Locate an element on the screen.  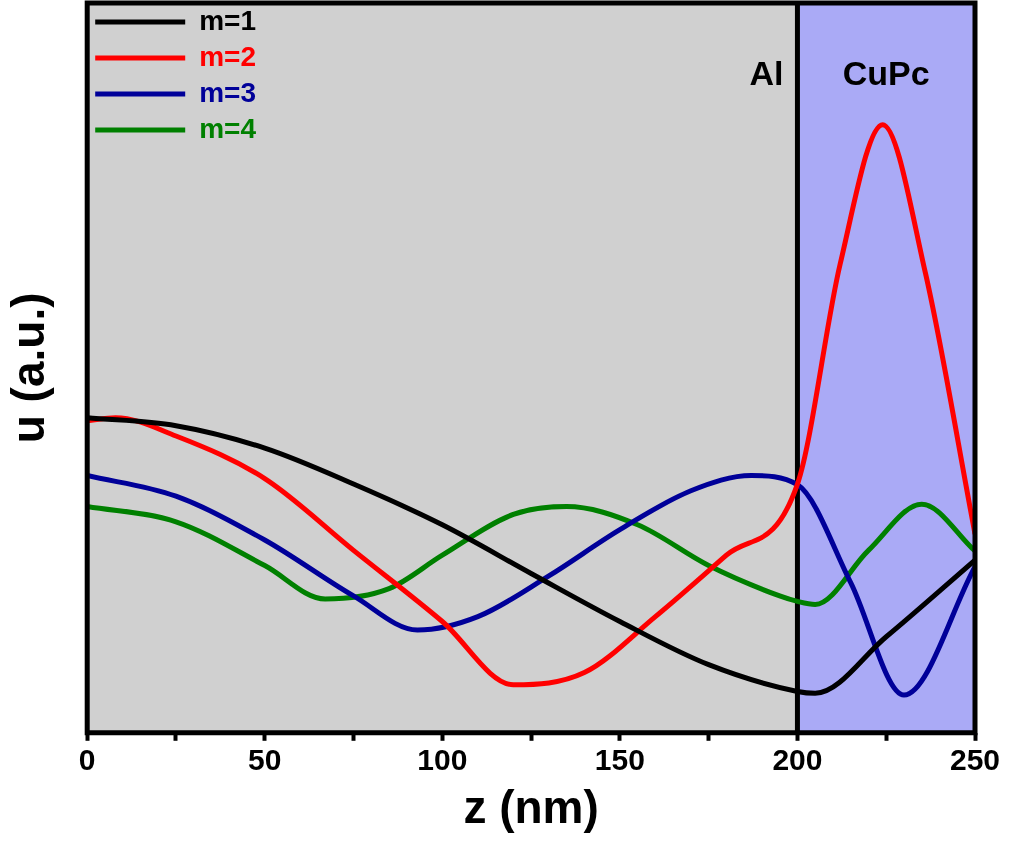
legend-label: m=2 is located at coordinates (228, 56).